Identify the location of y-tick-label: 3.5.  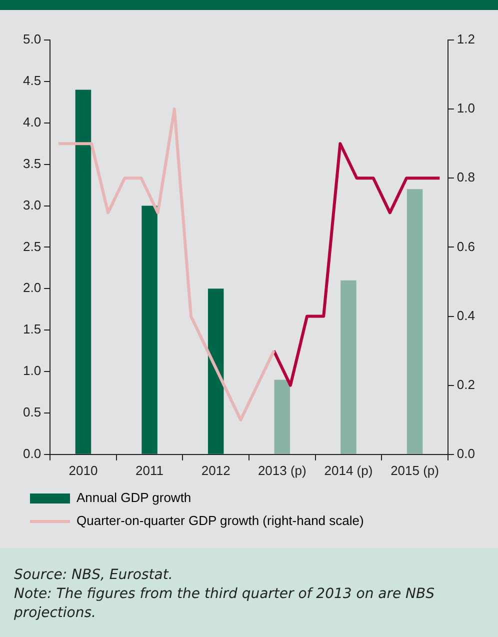
(32, 163).